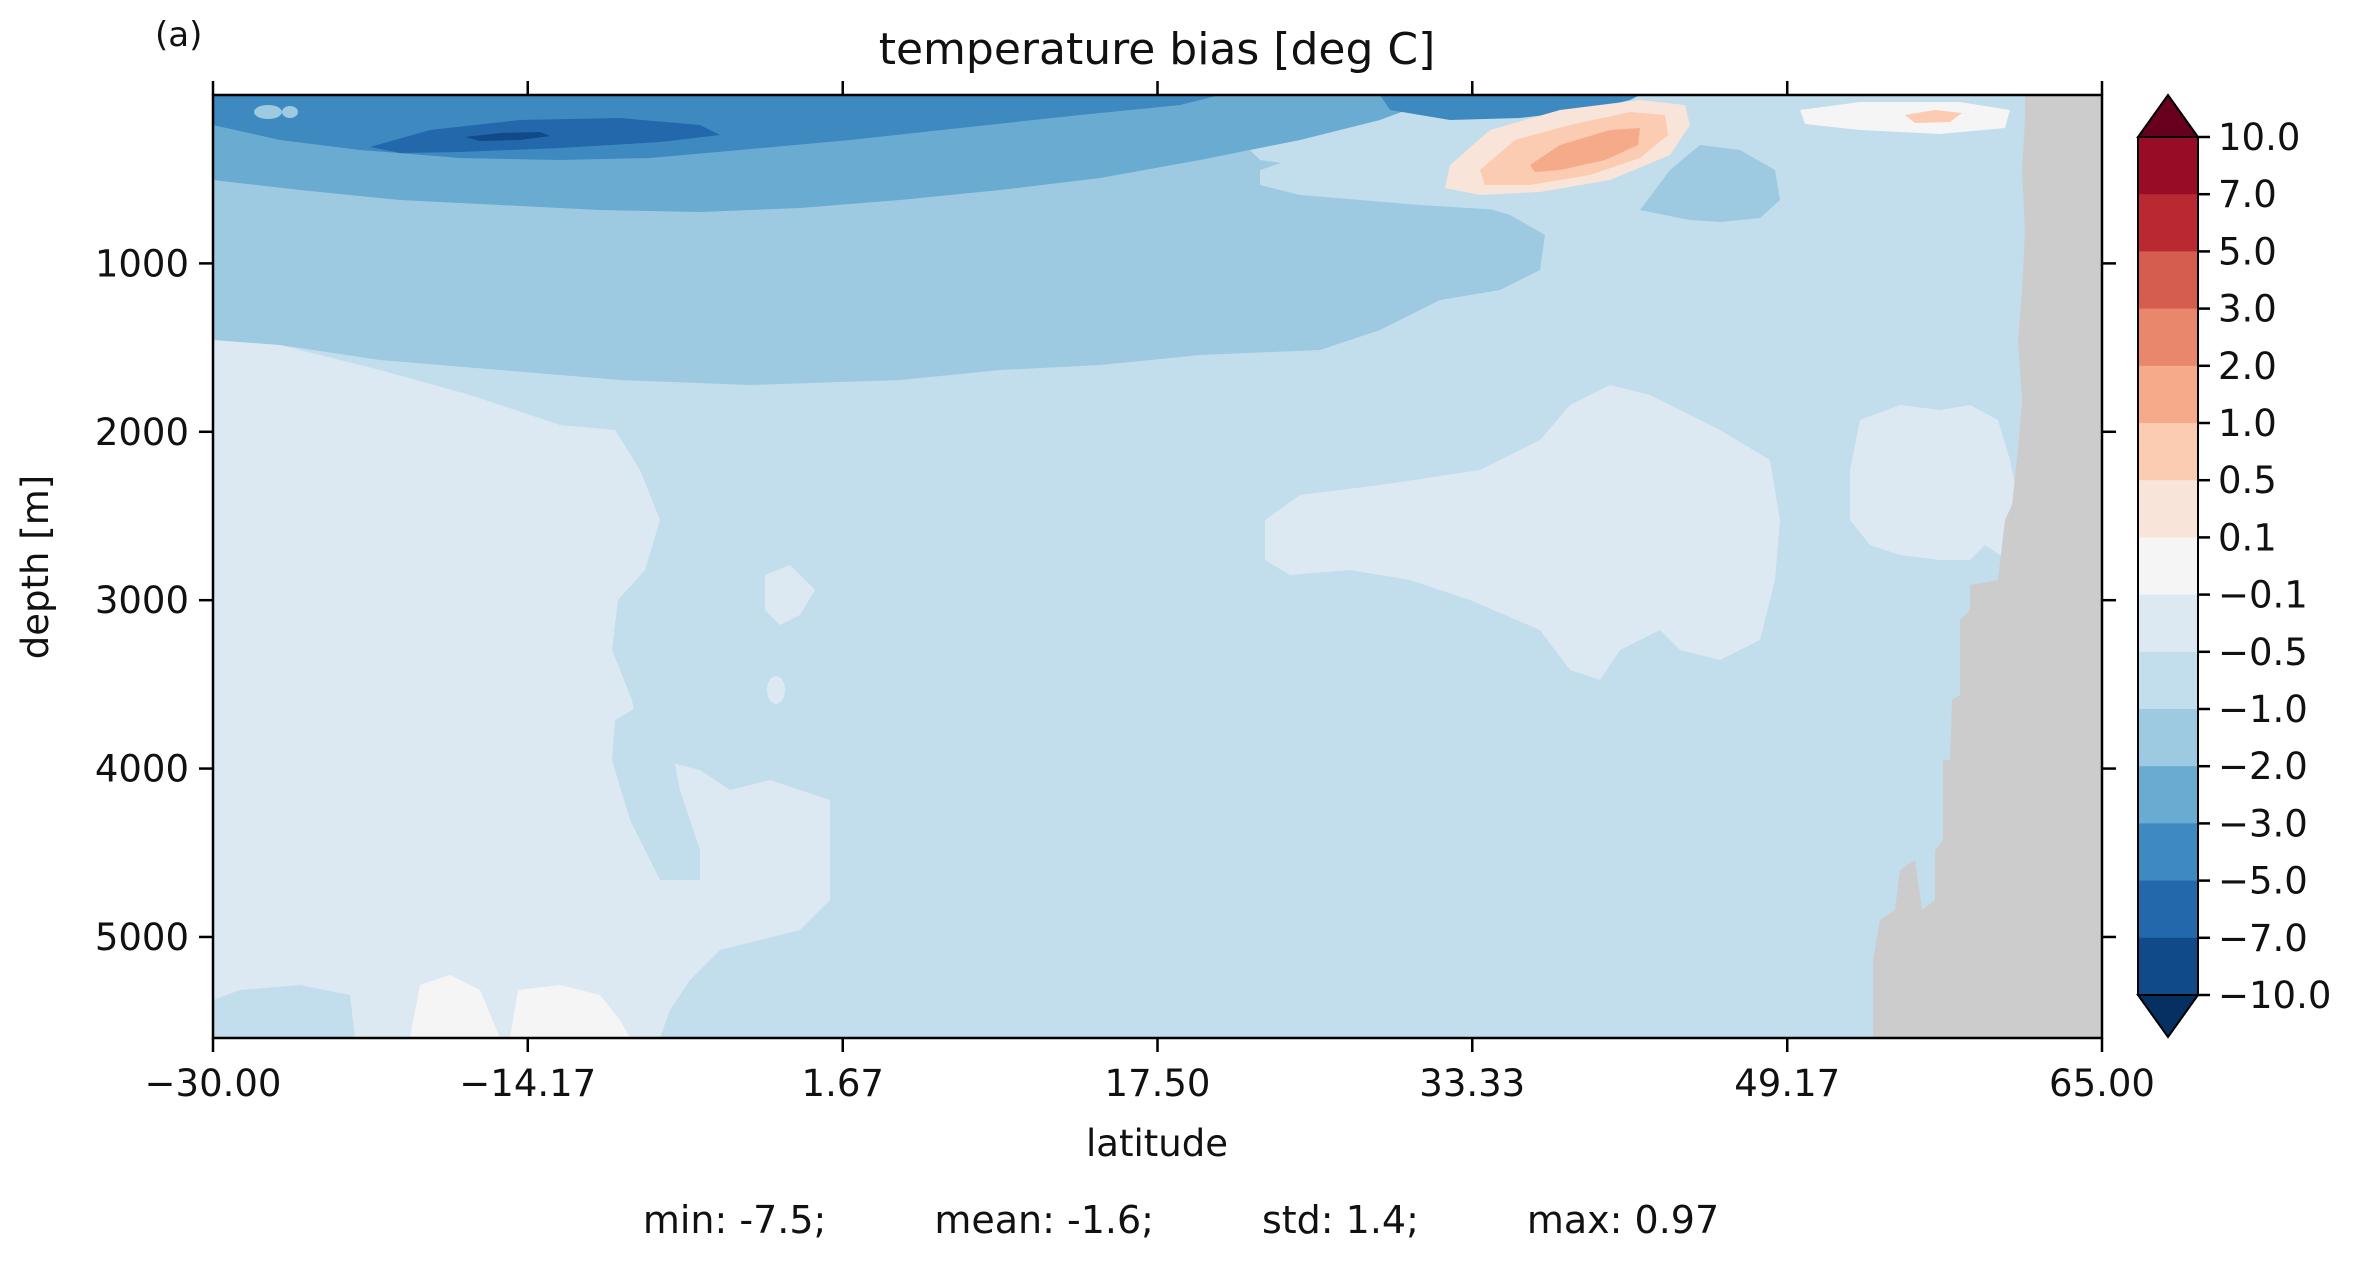  Describe the element at coordinates (142, 769) in the screenshot. I see `y-tick-label: 4000` at that location.